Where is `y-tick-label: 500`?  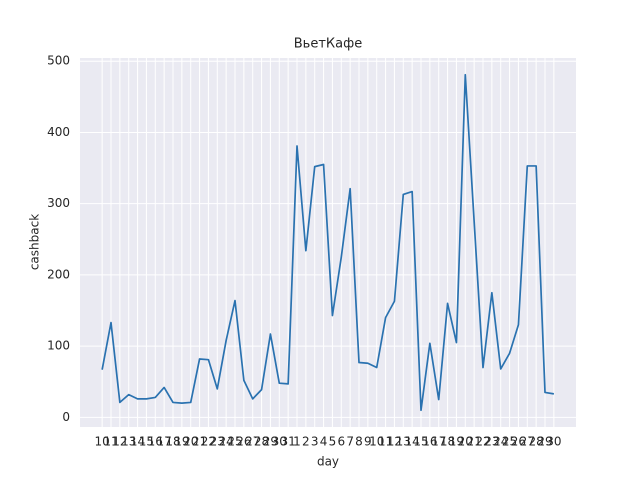 y-tick-label: 500 is located at coordinates (58, 61).